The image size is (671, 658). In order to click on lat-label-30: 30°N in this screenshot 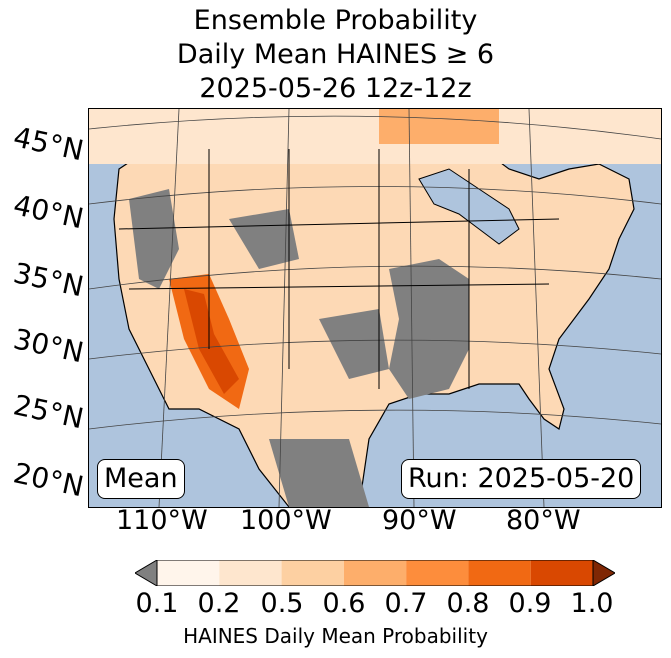, I will do `click(48, 346)`.